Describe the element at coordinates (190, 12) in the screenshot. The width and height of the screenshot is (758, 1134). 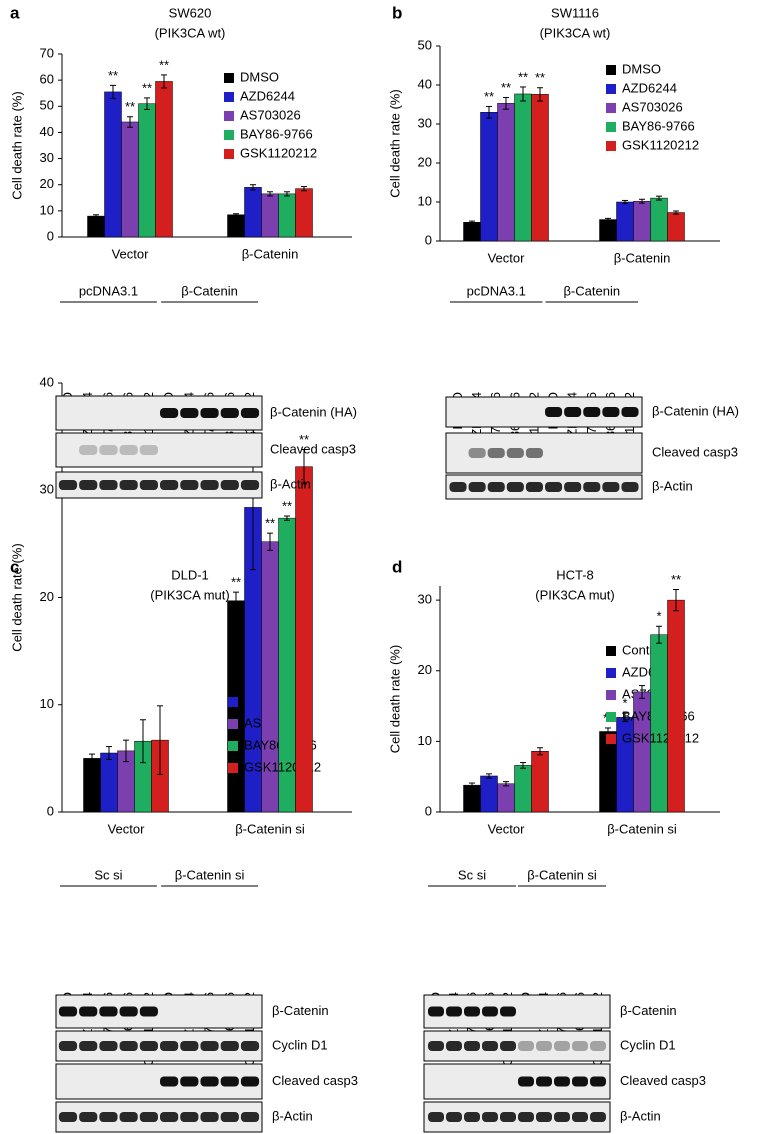
I see `chart-title: SW620` at that location.